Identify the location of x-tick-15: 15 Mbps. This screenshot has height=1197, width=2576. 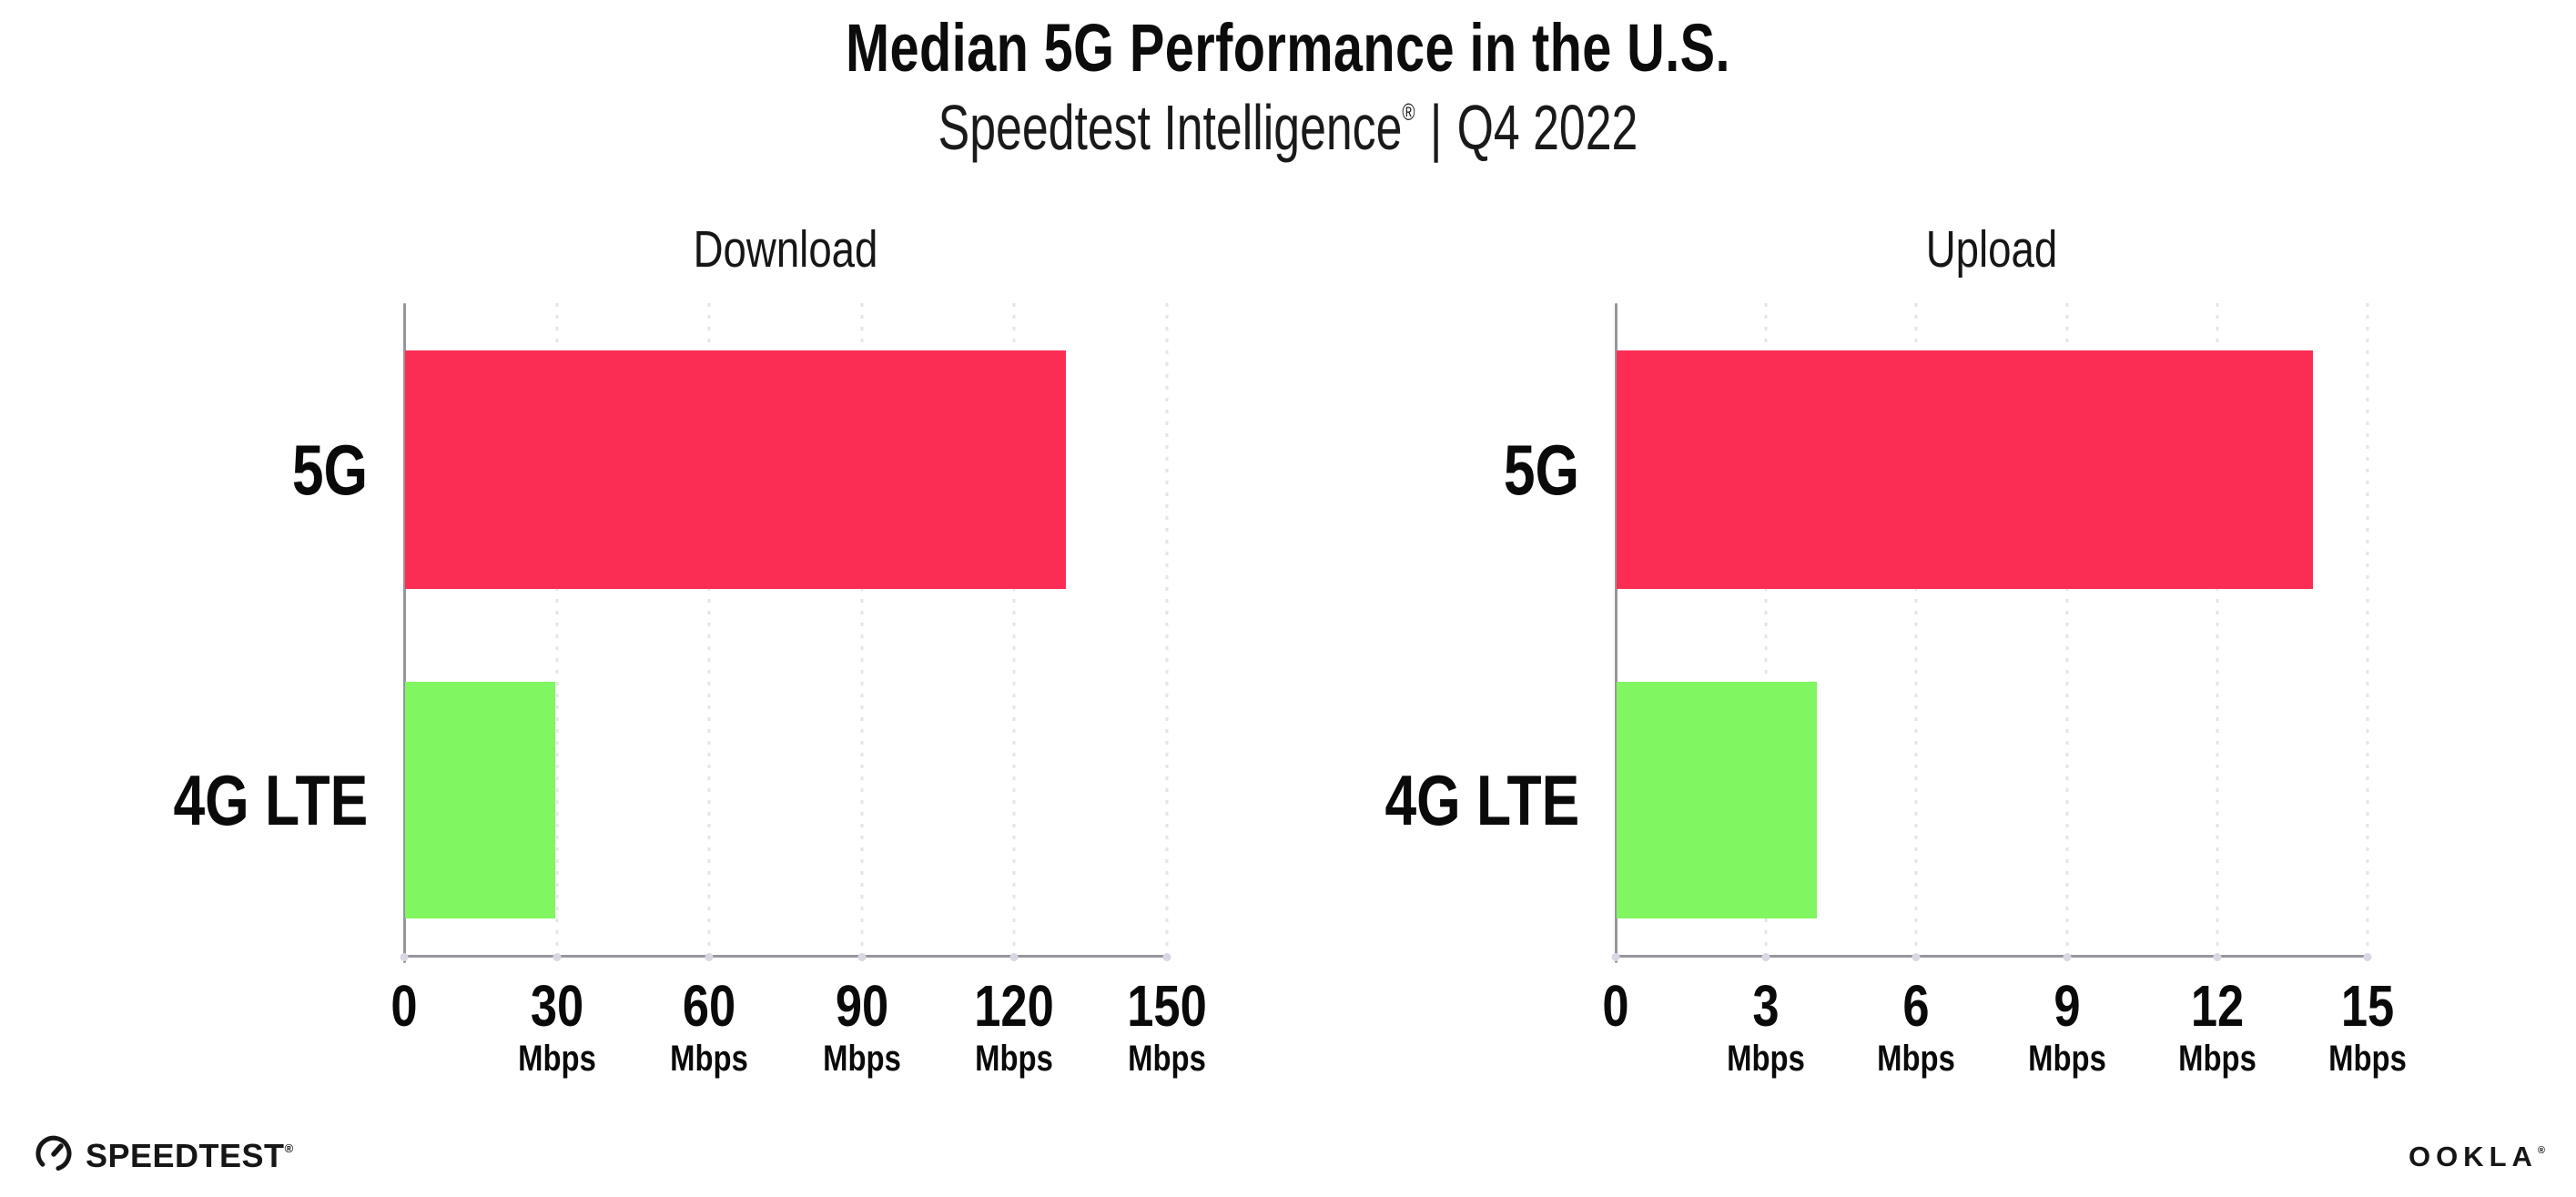
(2367, 1026).